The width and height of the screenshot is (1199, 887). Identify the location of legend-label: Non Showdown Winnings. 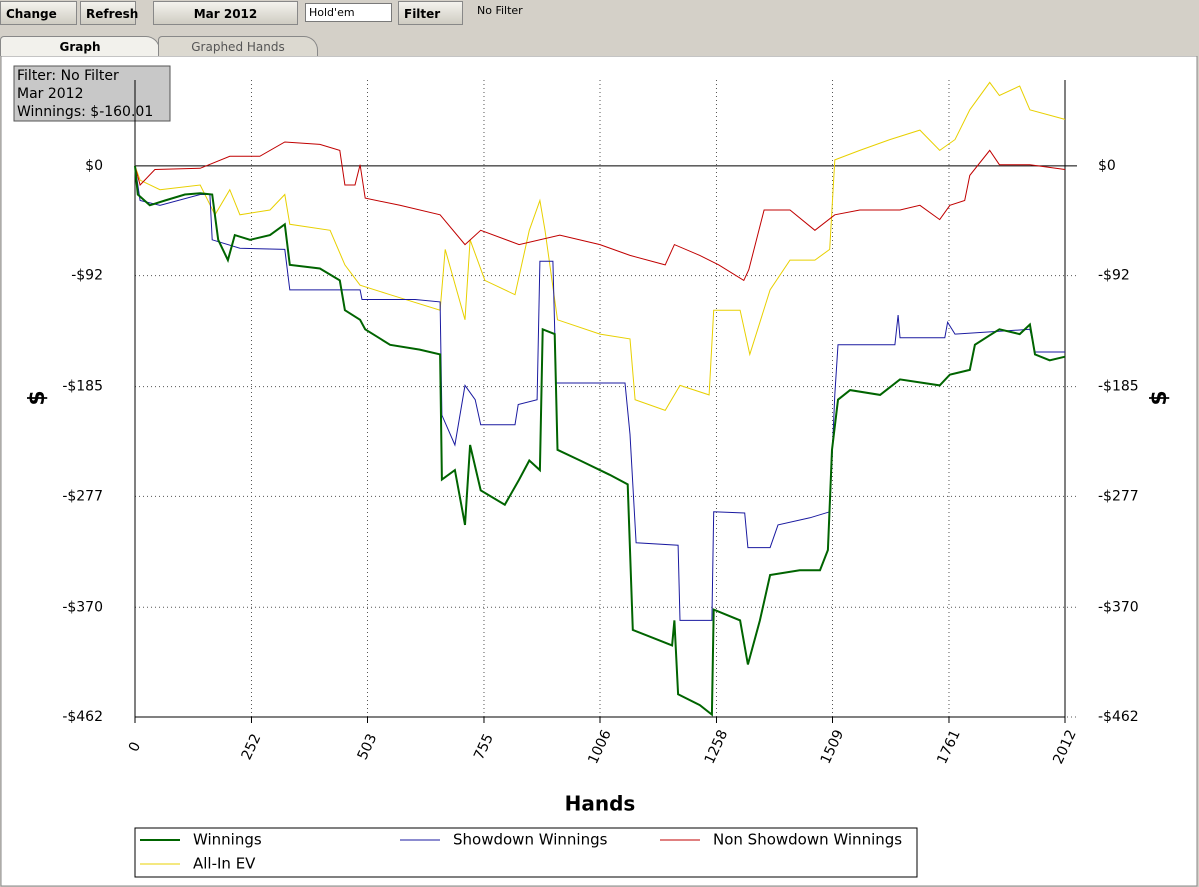
(807, 840).